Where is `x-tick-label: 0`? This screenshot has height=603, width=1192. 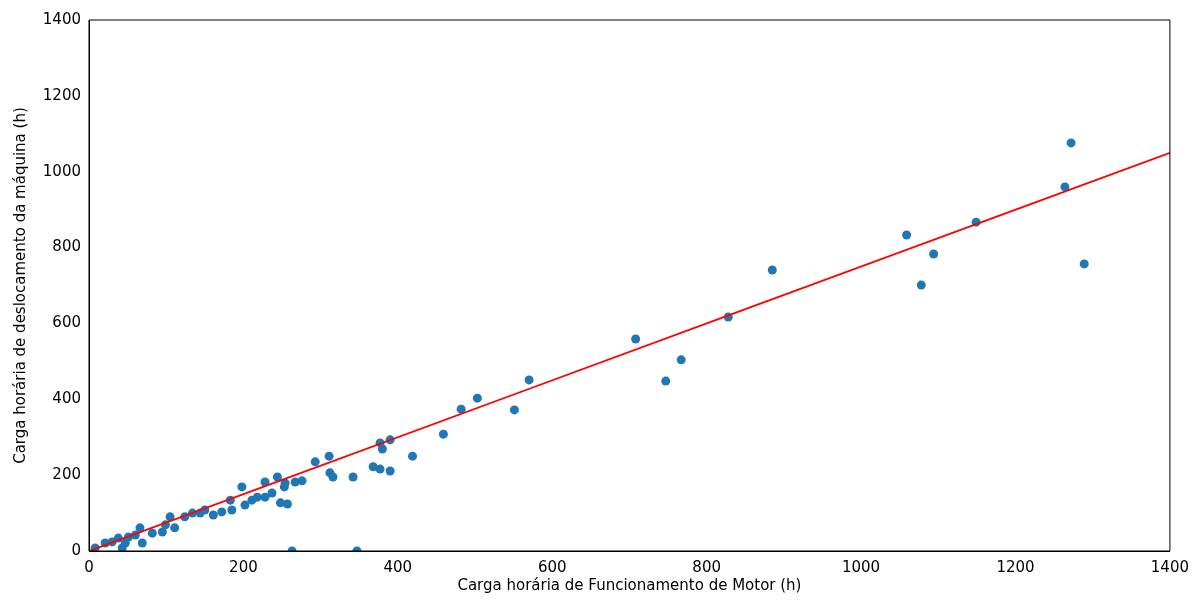
x-tick-label: 0 is located at coordinates (89, 566).